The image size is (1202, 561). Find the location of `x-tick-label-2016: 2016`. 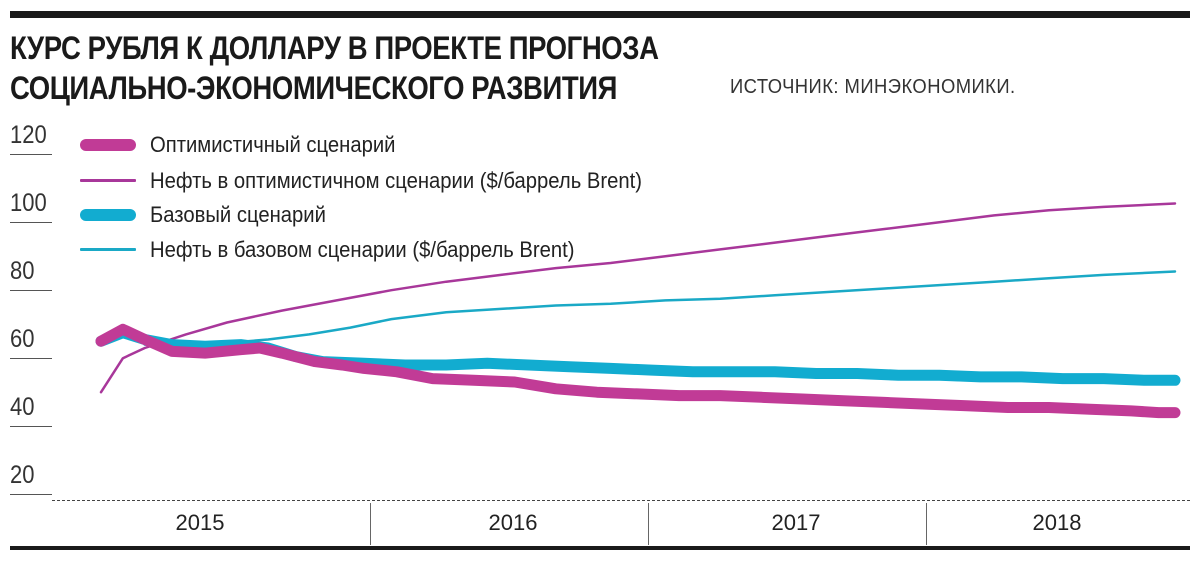

x-tick-label-2016: 2016 is located at coordinates (513, 522).